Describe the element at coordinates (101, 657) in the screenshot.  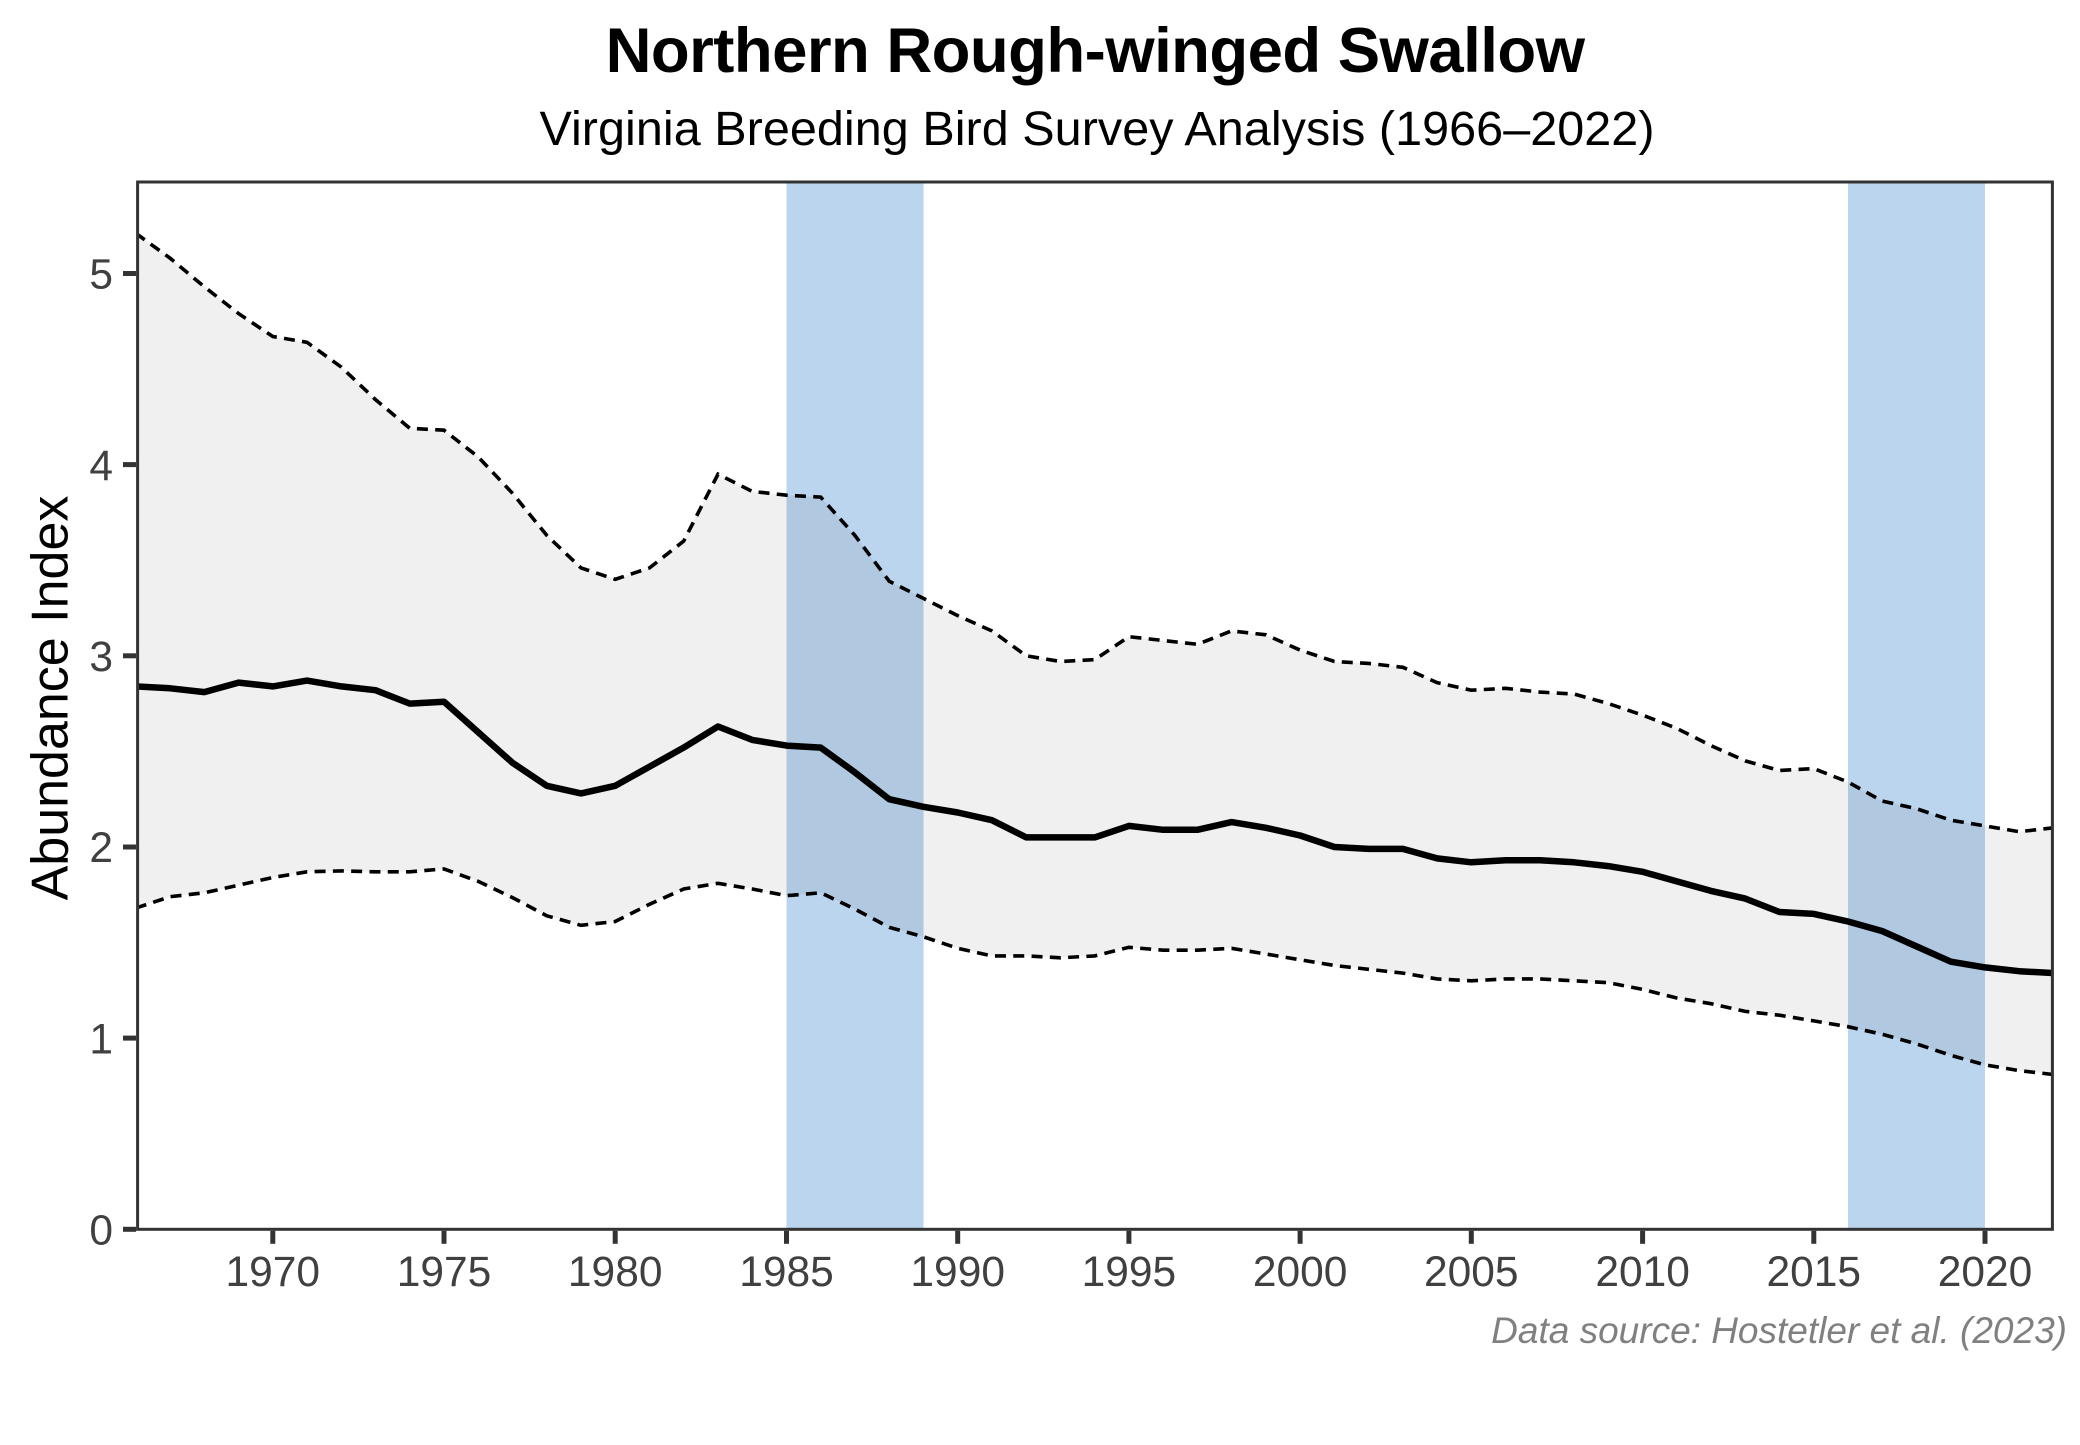
I see `svg-text: 3` at that location.